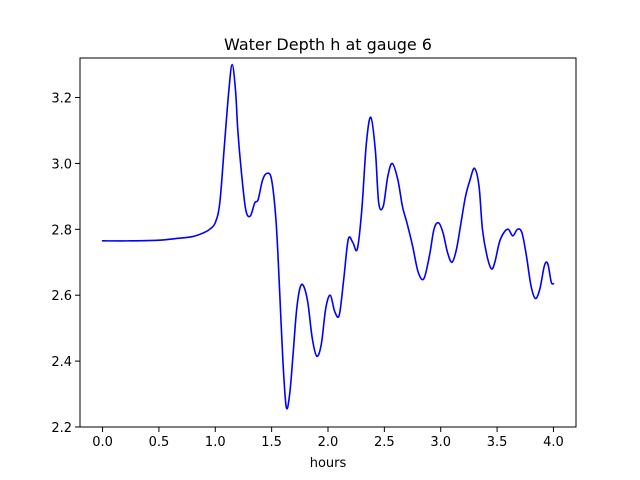 This screenshot has height=480, width=640. Describe the element at coordinates (159, 442) in the screenshot. I see `x-tick-label: 0.5` at that location.